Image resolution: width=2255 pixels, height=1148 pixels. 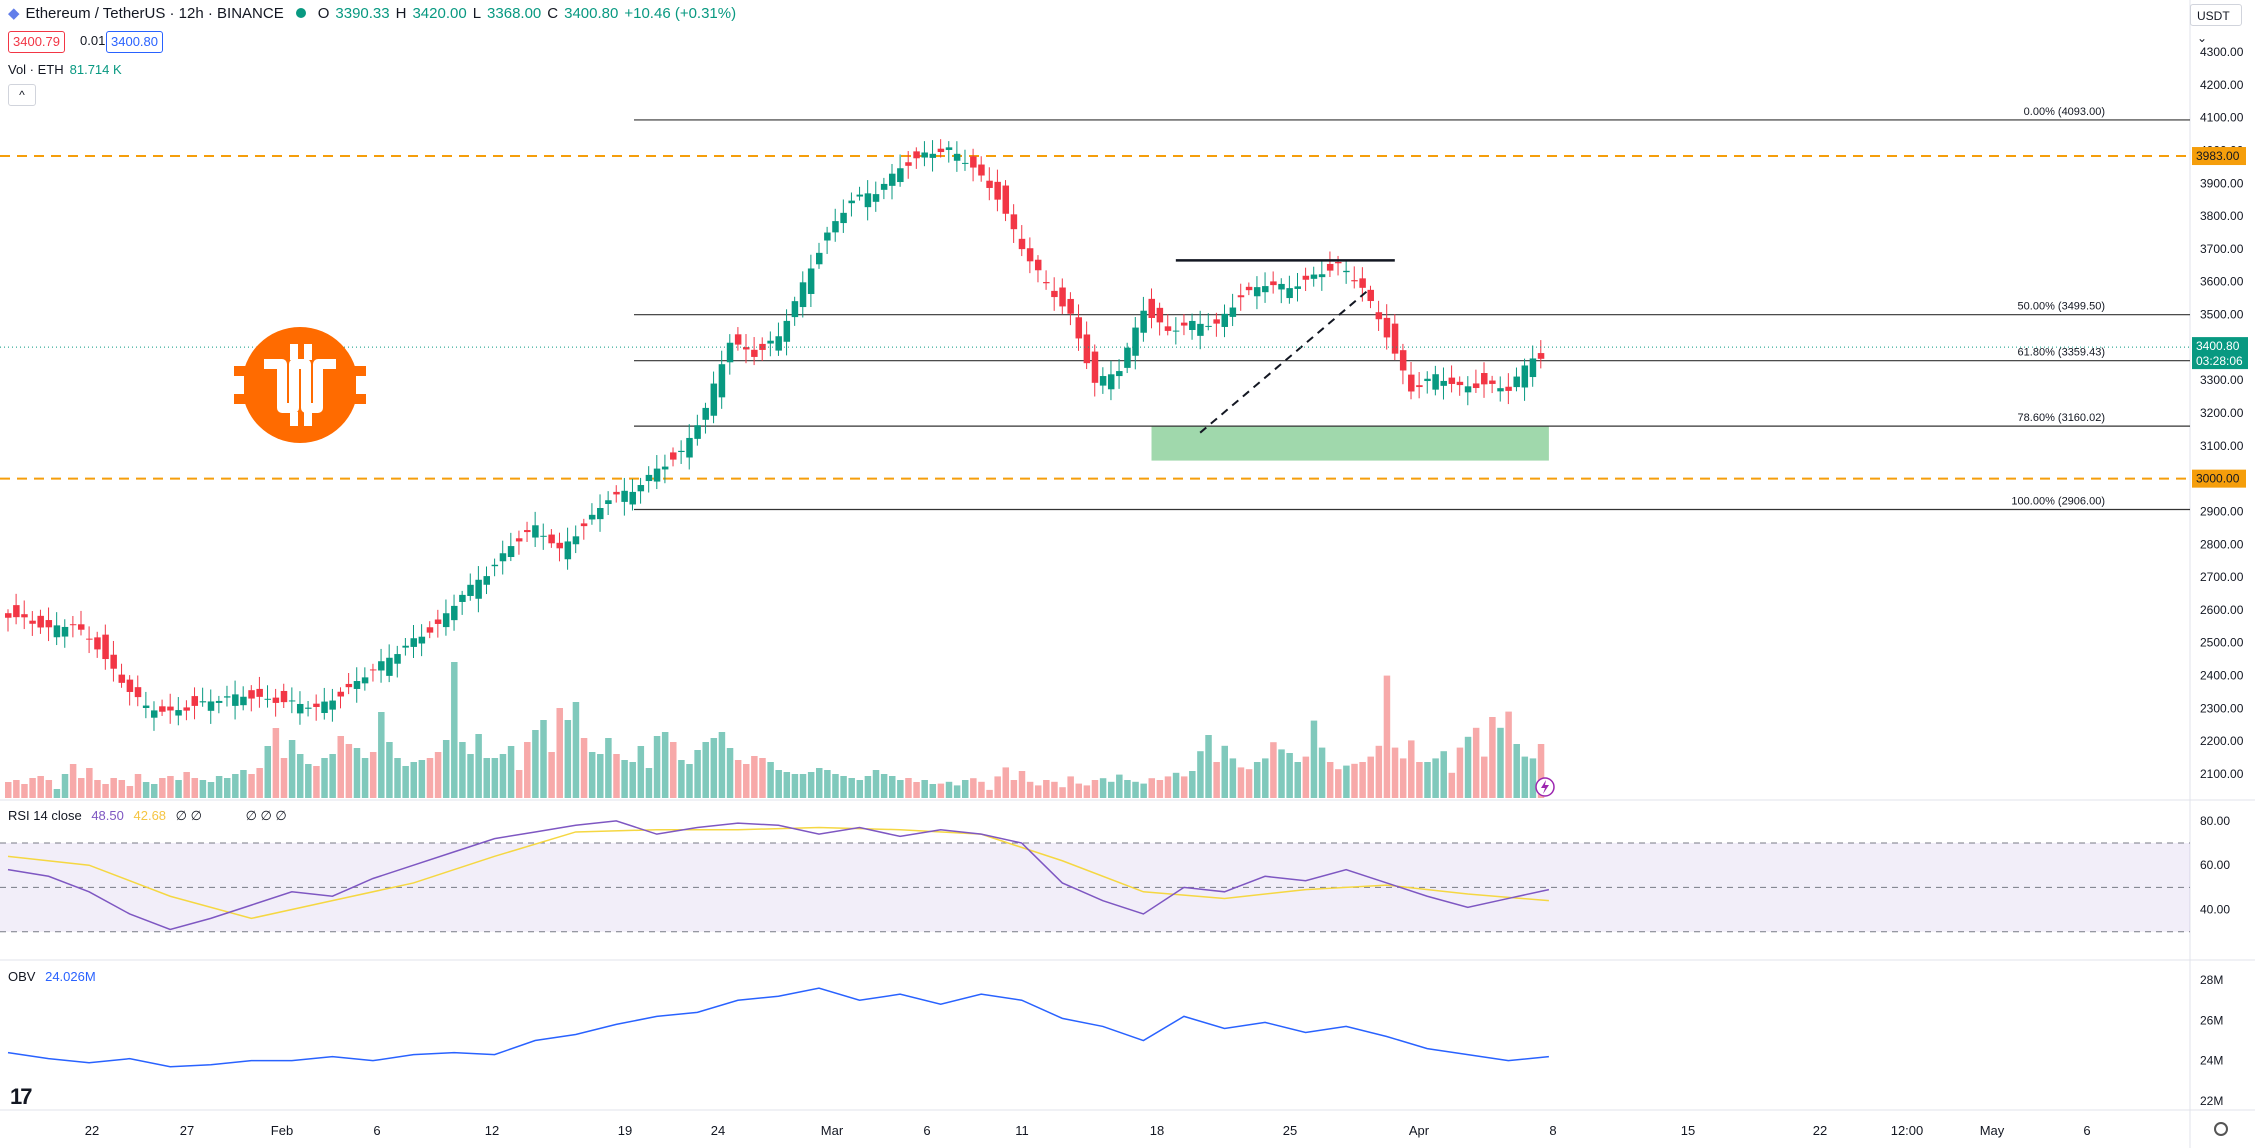 I want to click on spread-value: 0.01, so click(x=93, y=40).